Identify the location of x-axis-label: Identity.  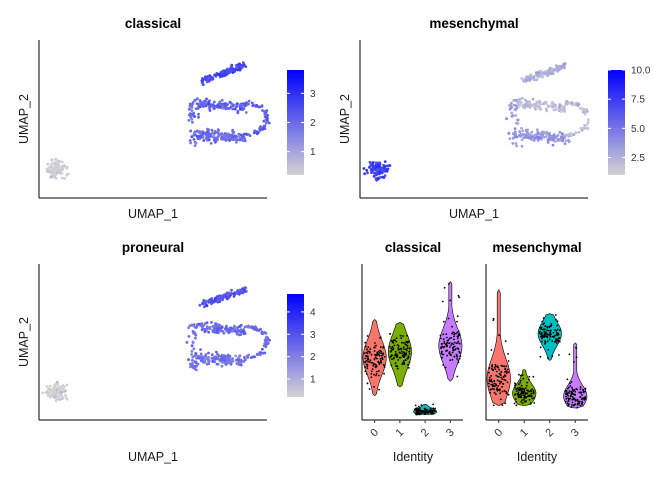
(413, 457).